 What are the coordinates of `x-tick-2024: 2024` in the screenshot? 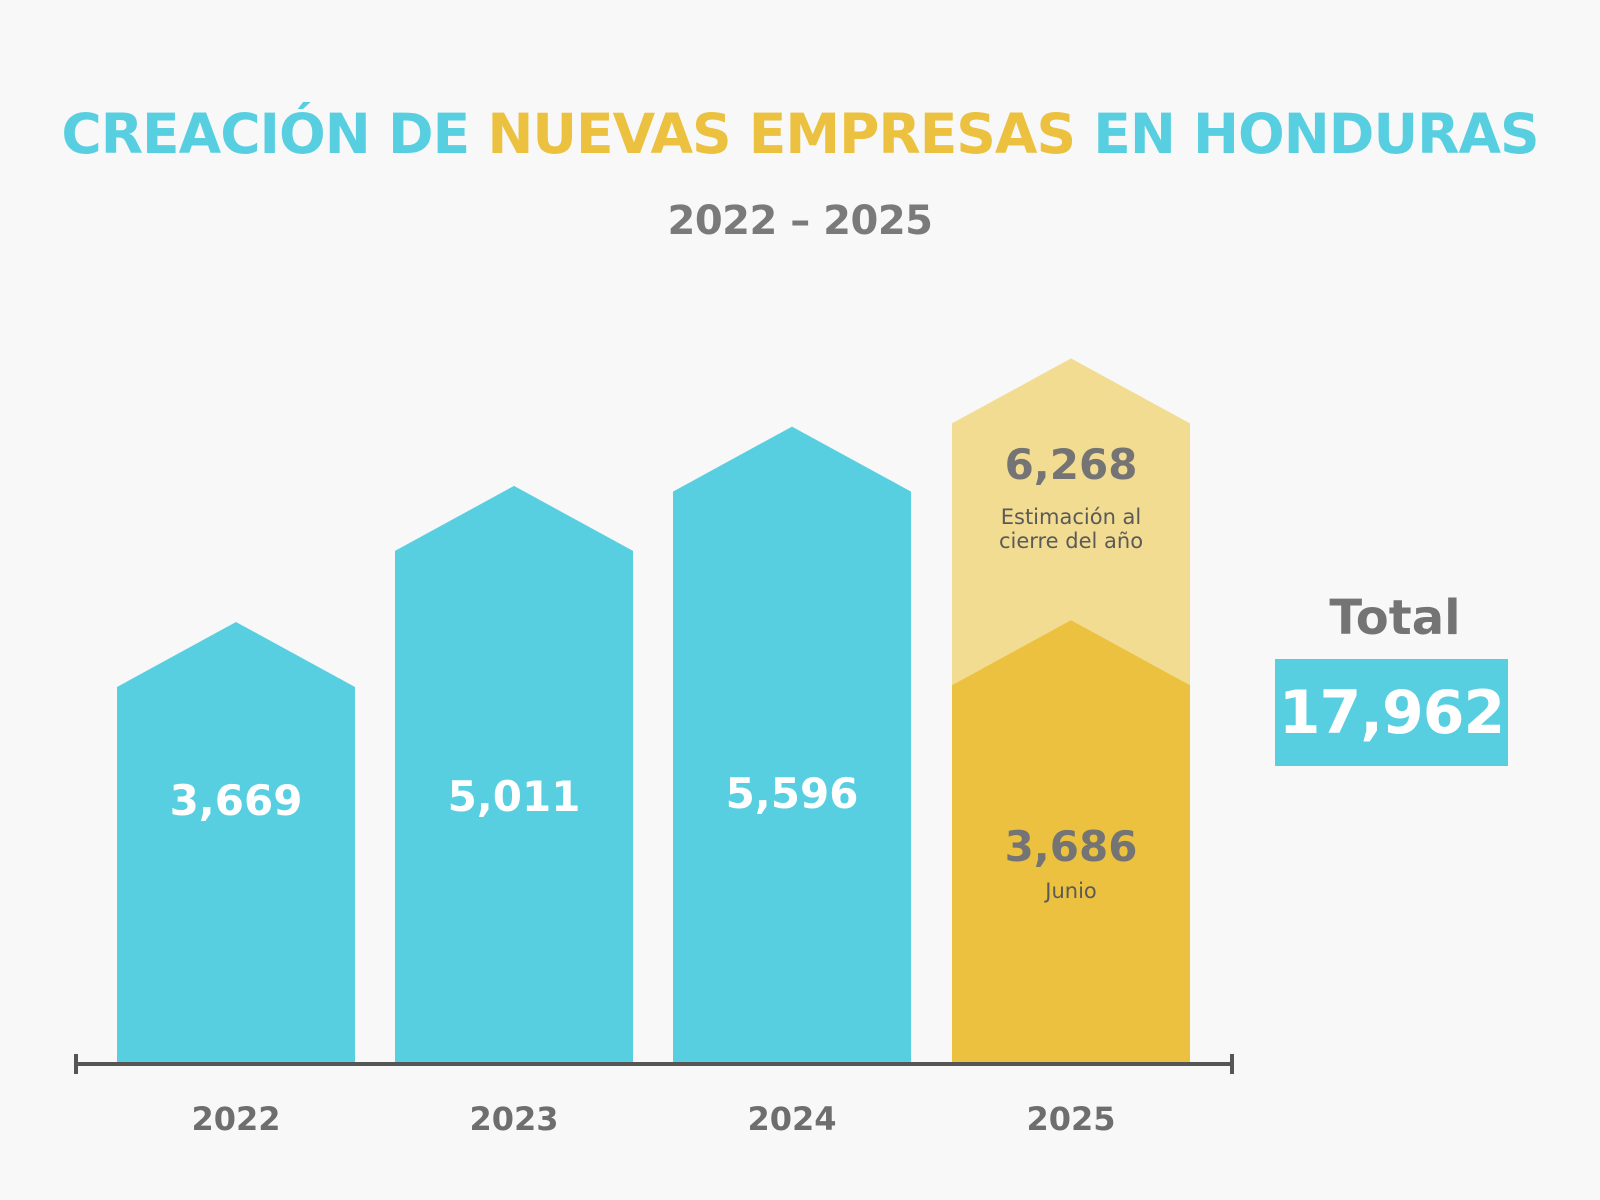 It's located at (791, 1119).